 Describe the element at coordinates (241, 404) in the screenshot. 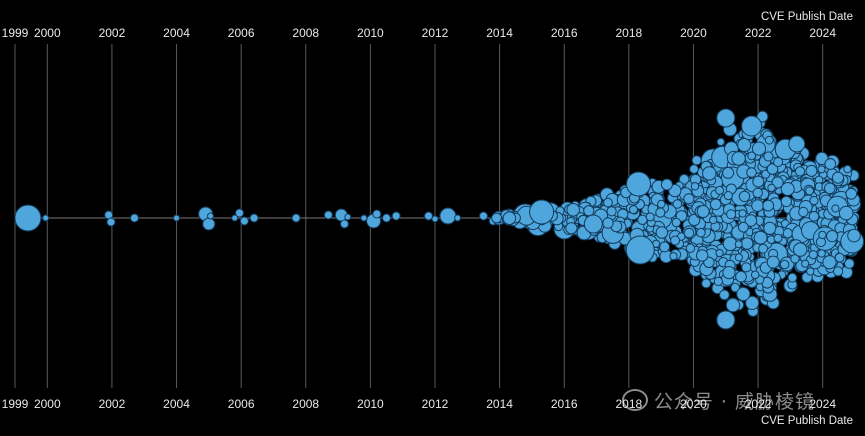

I see `tick-label-bottom-2006: 2006` at that location.